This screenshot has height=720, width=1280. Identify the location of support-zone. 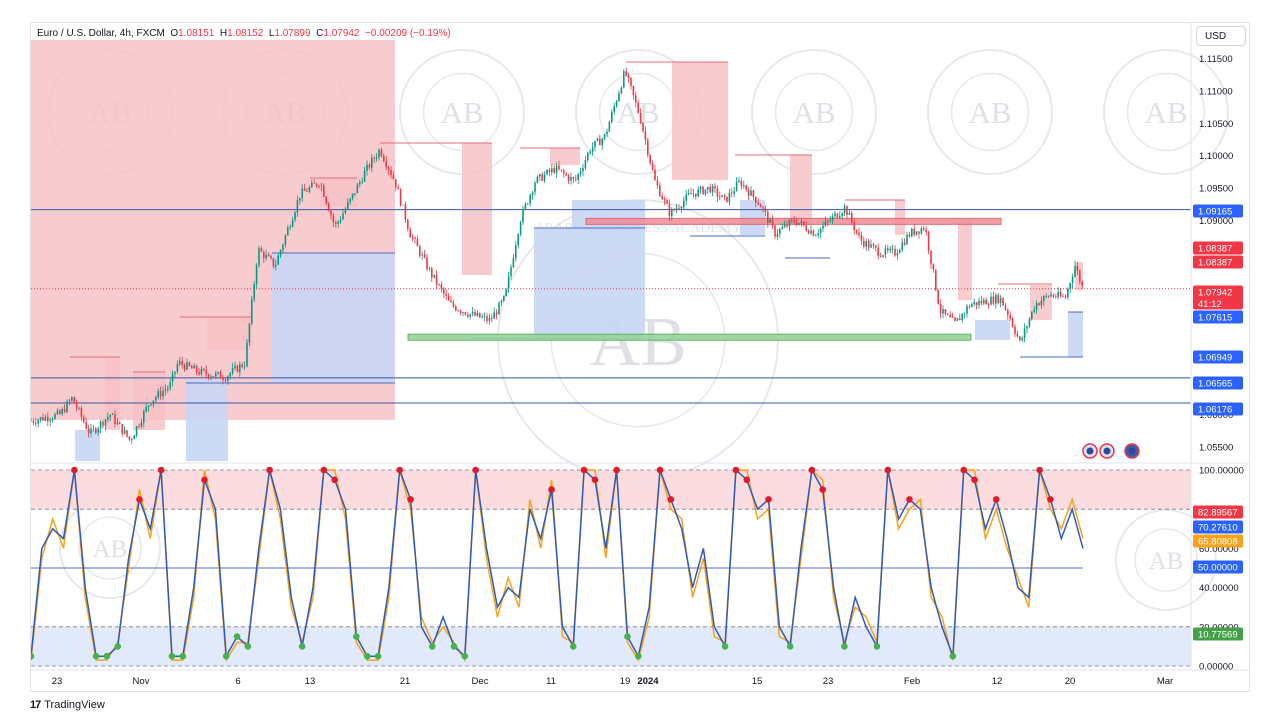
(689, 337).